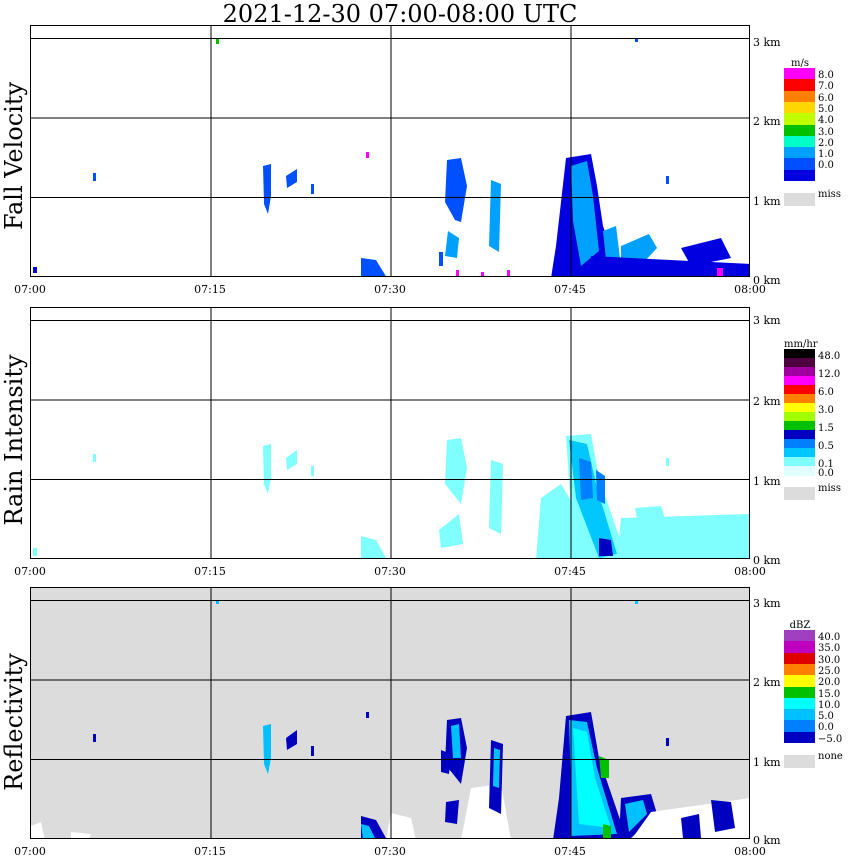  What do you see at coordinates (826, 446) in the screenshot?
I see `rain-intensity-legend-label-10: 0.5` at bounding box center [826, 446].